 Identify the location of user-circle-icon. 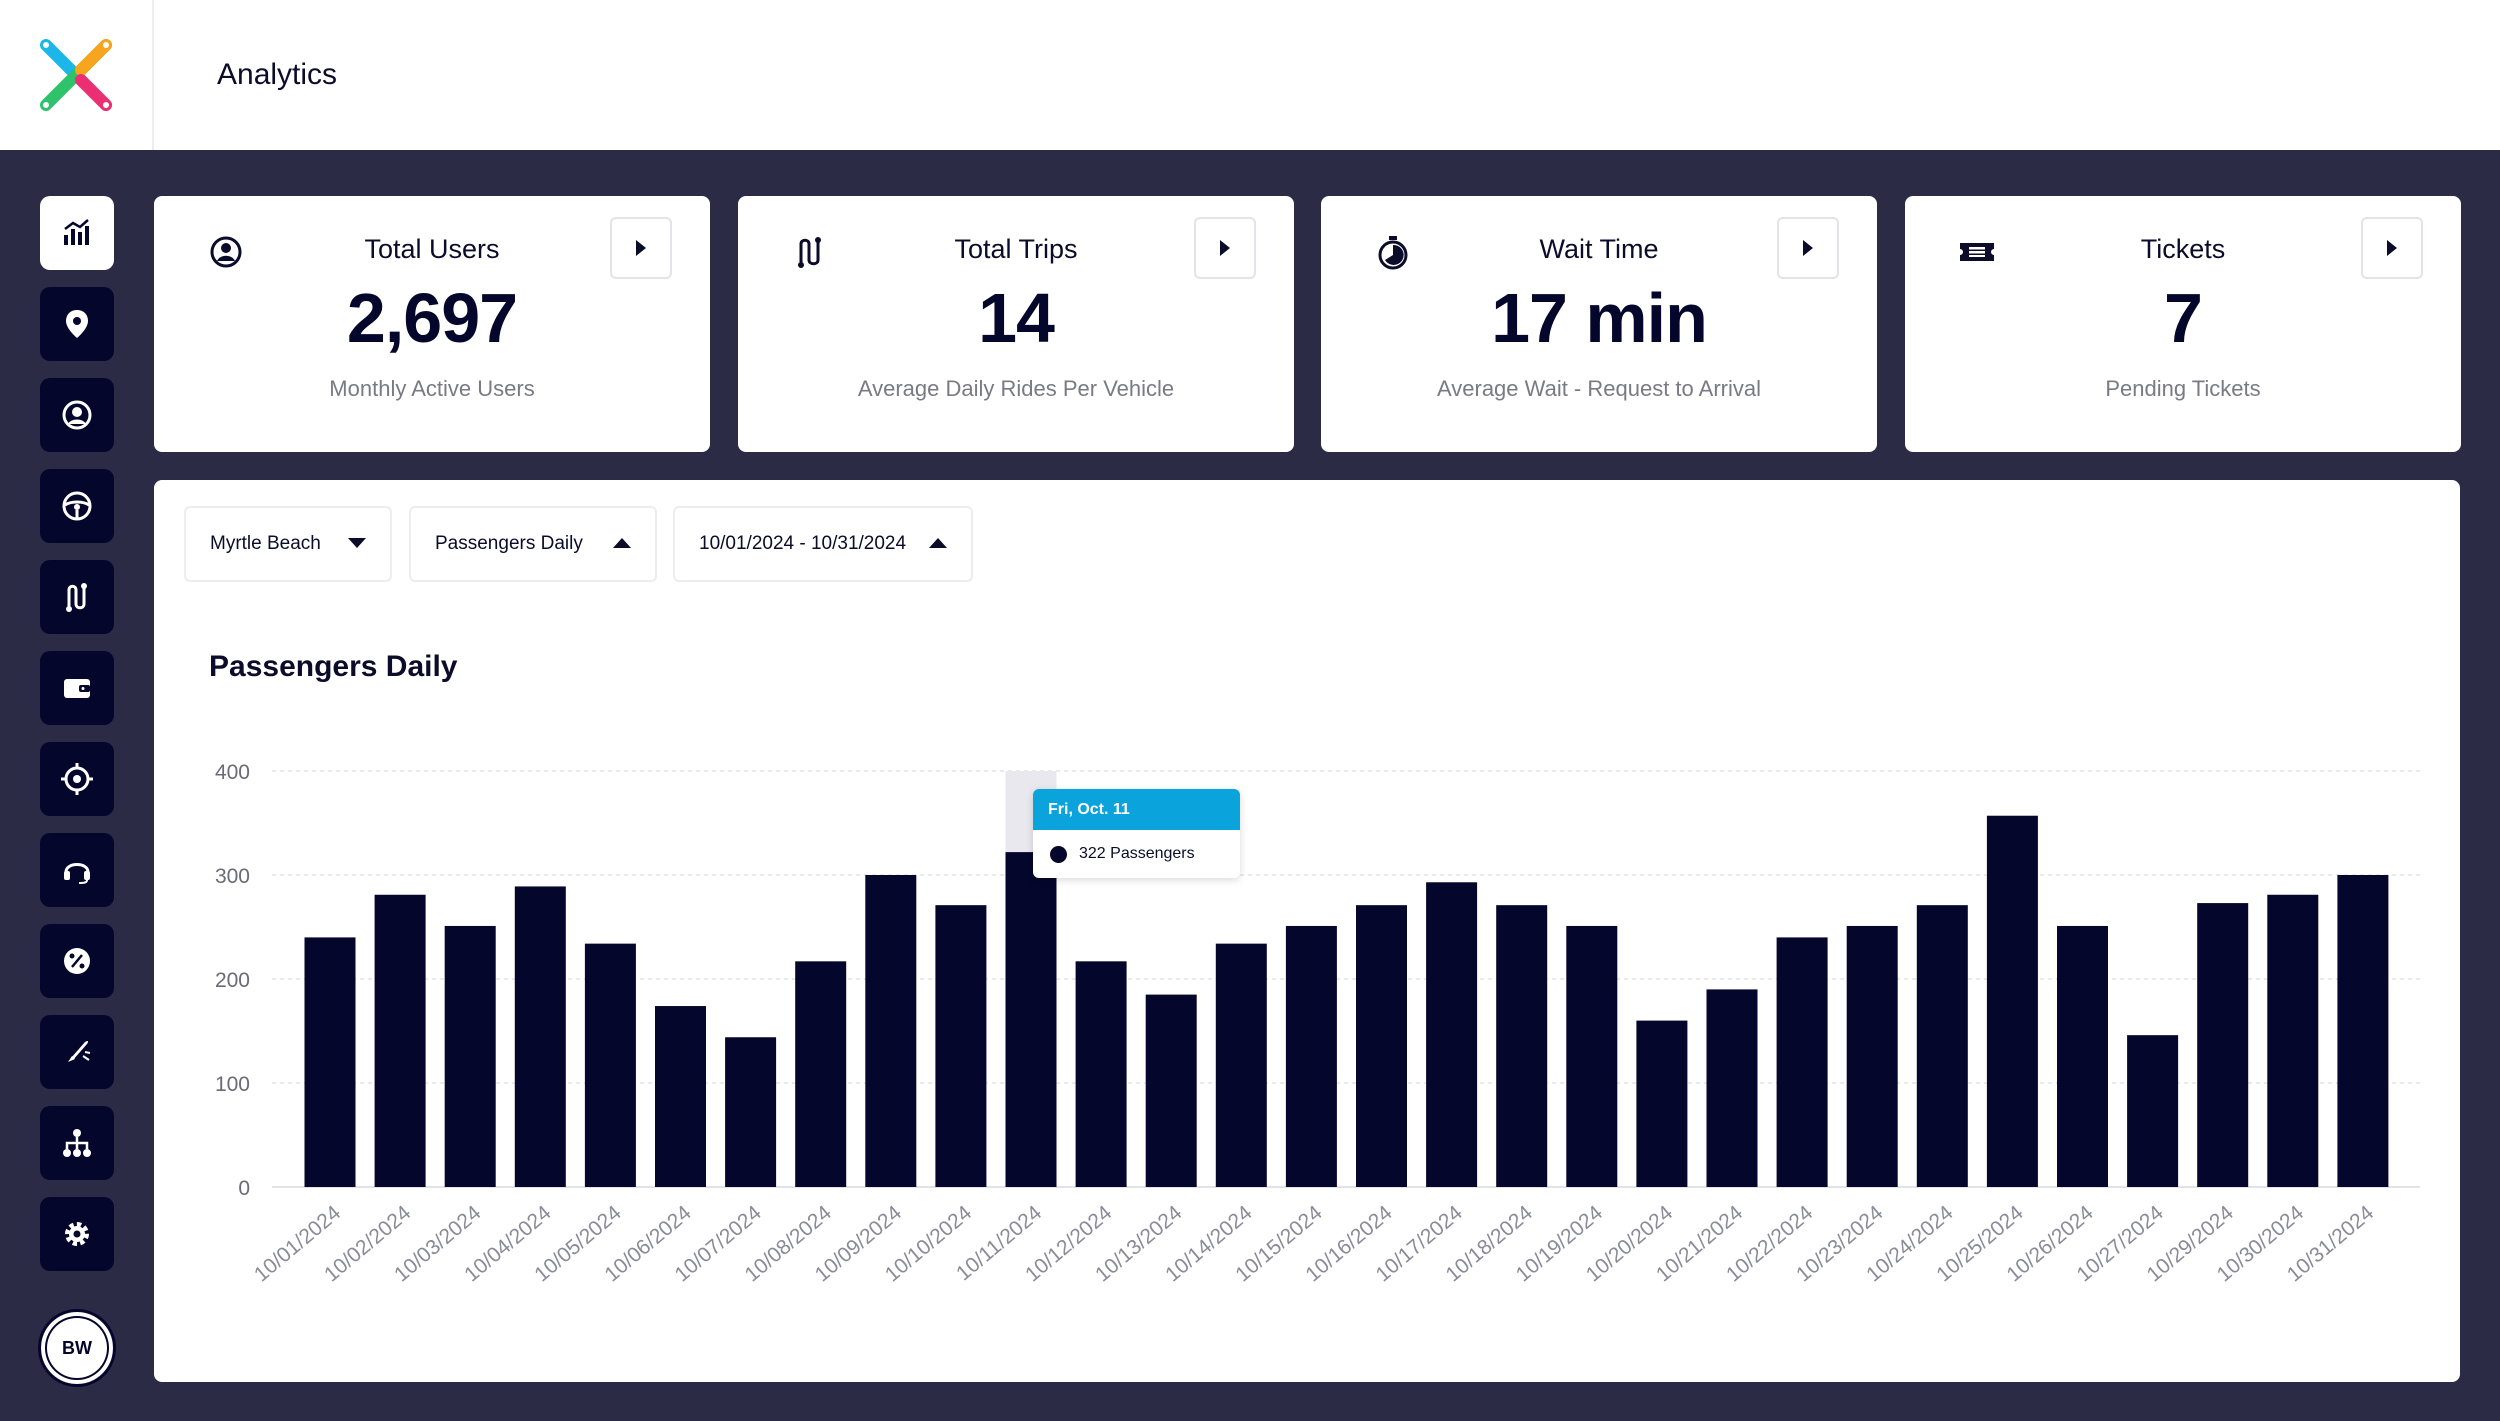
(77, 415).